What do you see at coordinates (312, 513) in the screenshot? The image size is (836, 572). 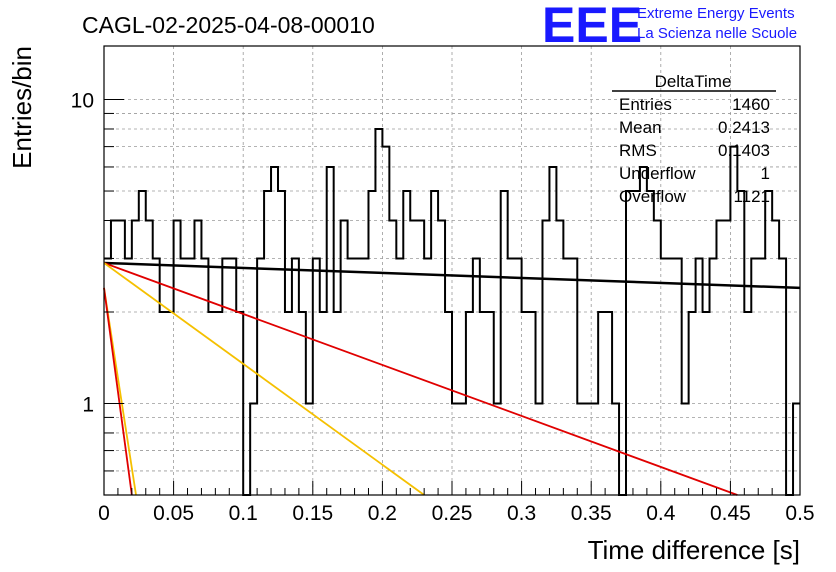 I see `x-tick-label: 0.15` at bounding box center [312, 513].